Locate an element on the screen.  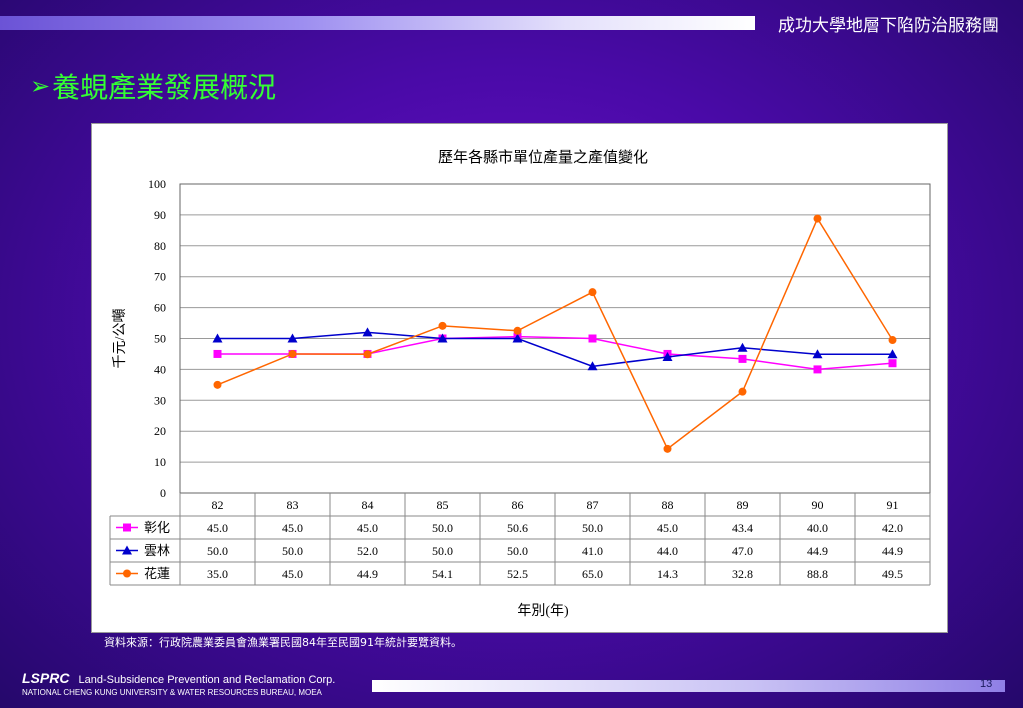
y-tick-label: 30 is located at coordinates (160, 400).